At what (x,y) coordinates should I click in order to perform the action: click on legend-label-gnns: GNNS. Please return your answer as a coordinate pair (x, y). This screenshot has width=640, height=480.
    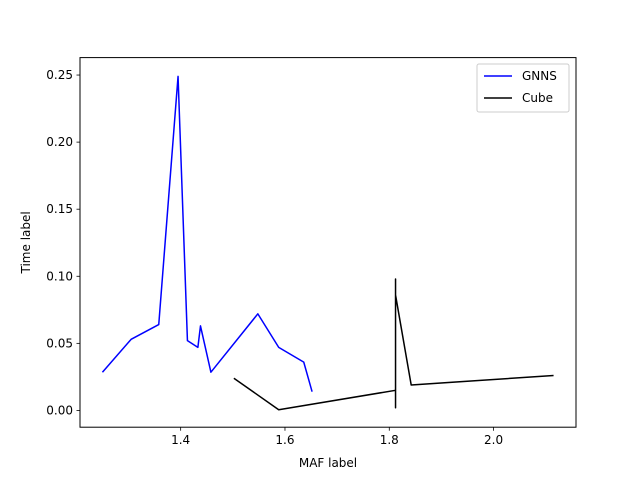
    Looking at the image, I should click on (539, 76).